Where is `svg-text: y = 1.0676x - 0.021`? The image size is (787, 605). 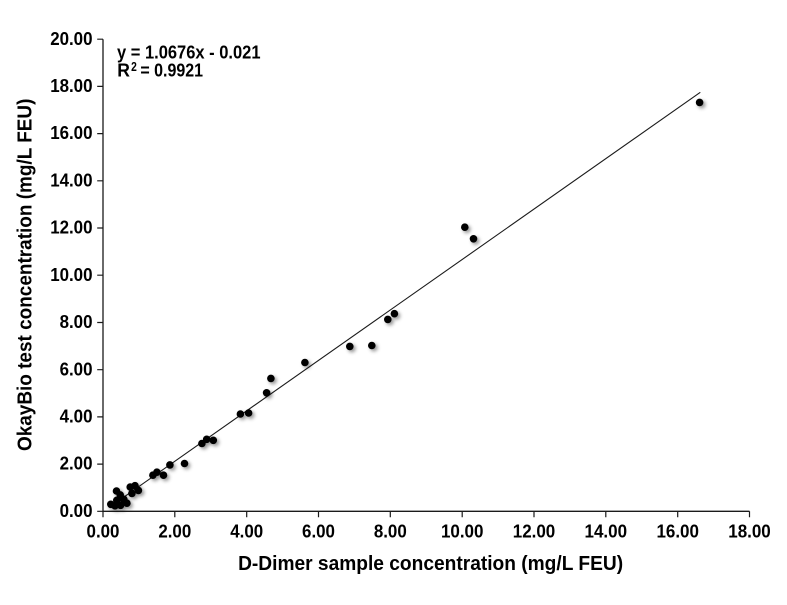
svg-text: y = 1.0676x - 0.021 is located at coordinates (189, 51).